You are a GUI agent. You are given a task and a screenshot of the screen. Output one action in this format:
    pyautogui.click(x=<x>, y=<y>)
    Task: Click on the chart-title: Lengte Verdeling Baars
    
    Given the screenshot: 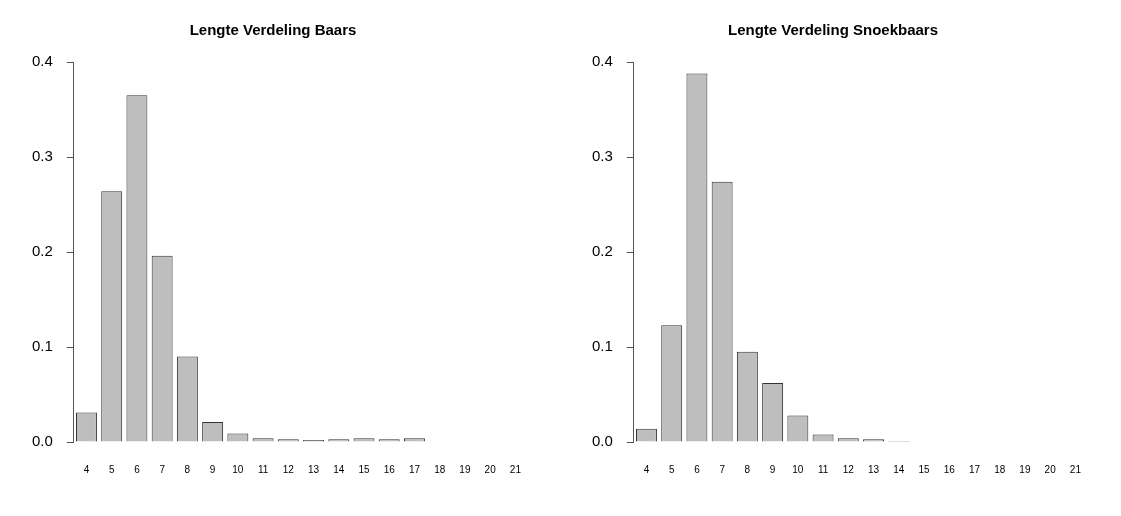 What is the action you would take?
    pyautogui.click(x=273, y=30)
    